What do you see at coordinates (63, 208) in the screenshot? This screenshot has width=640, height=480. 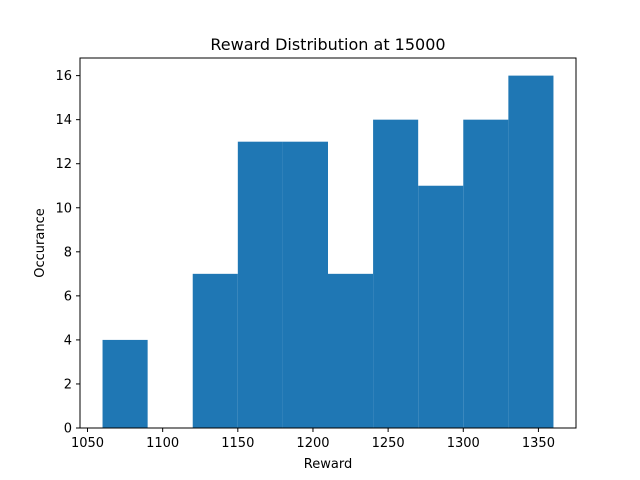 I see `y-tick-label: 10` at bounding box center [63, 208].